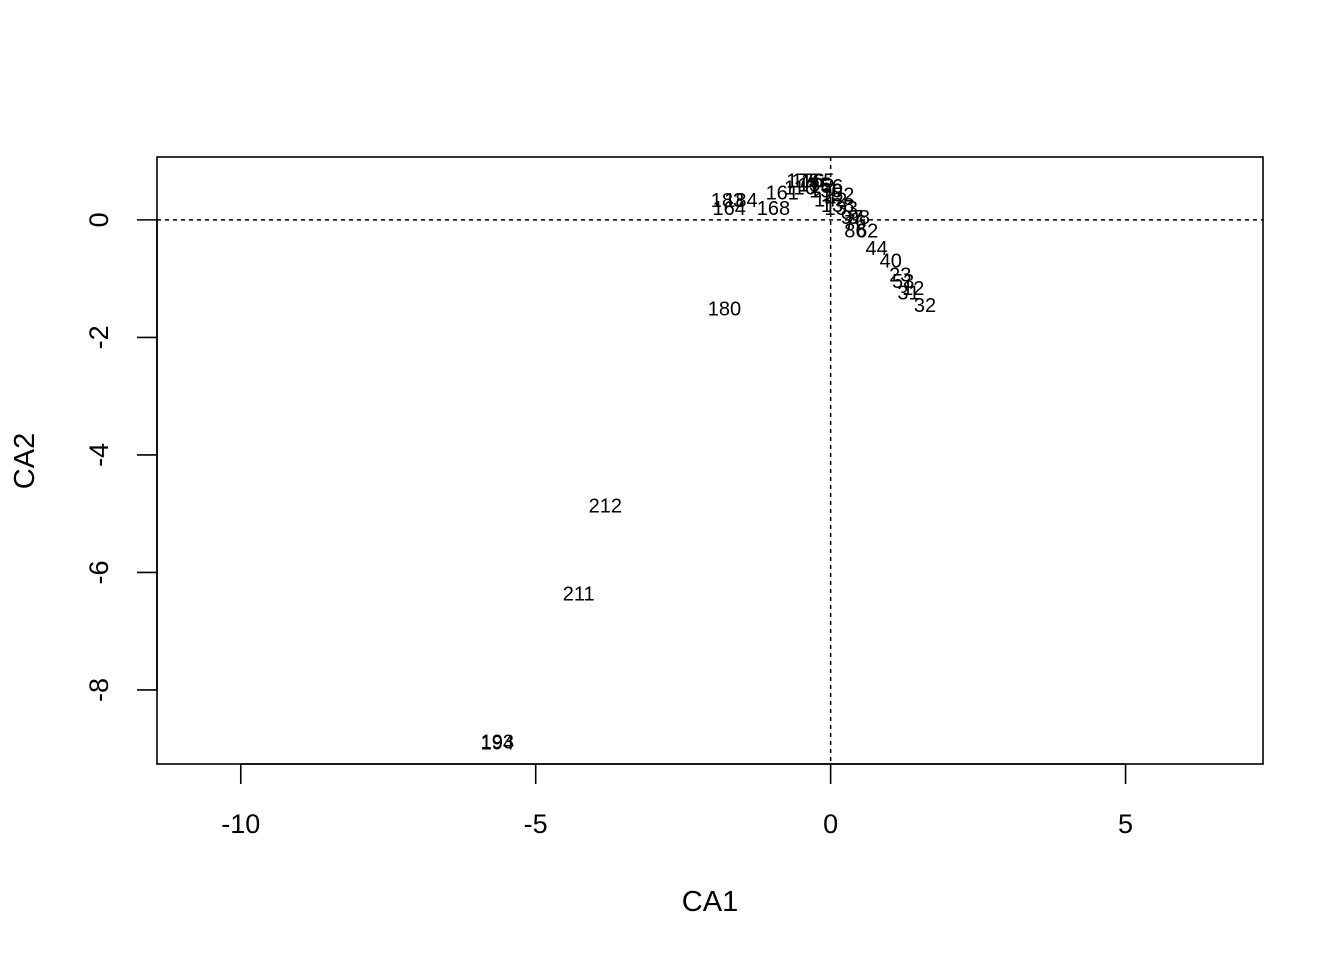 The height and width of the screenshot is (960, 1344). What do you see at coordinates (677, 801) in the screenshot?
I see `x-axis: -10 -5 0 5` at bounding box center [677, 801].